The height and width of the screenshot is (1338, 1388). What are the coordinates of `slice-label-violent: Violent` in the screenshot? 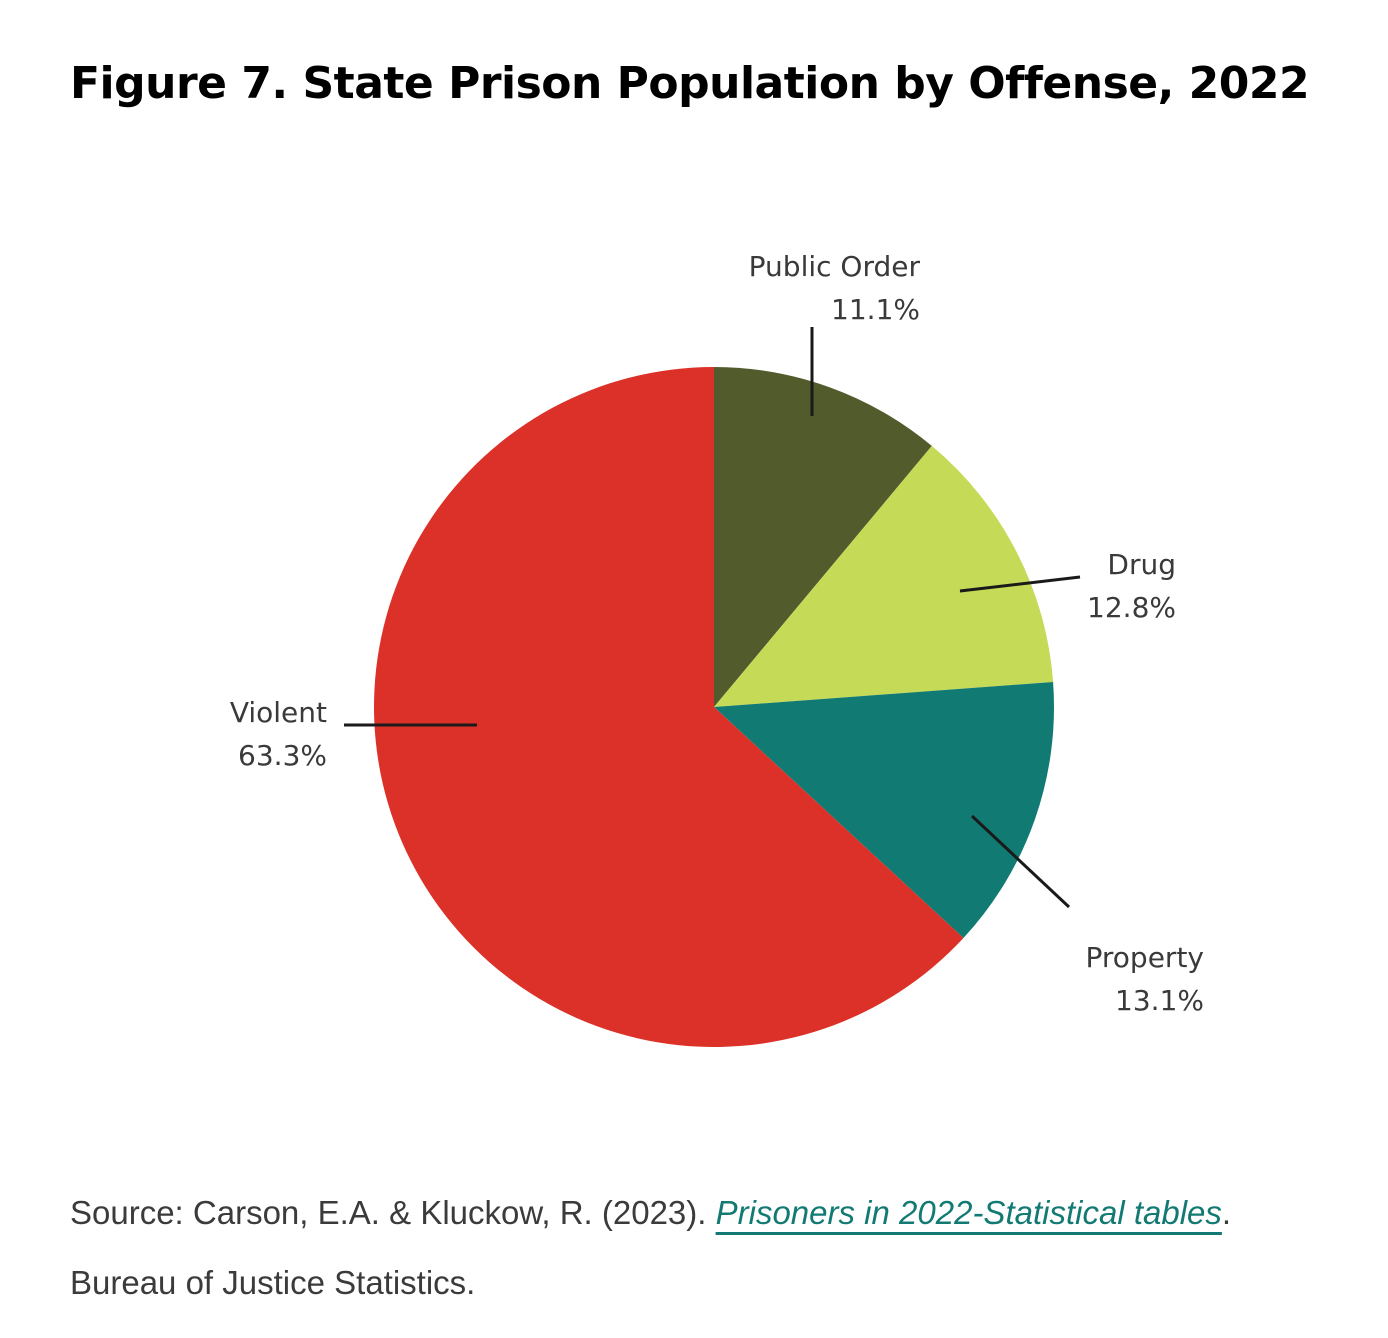 It's located at (278, 712).